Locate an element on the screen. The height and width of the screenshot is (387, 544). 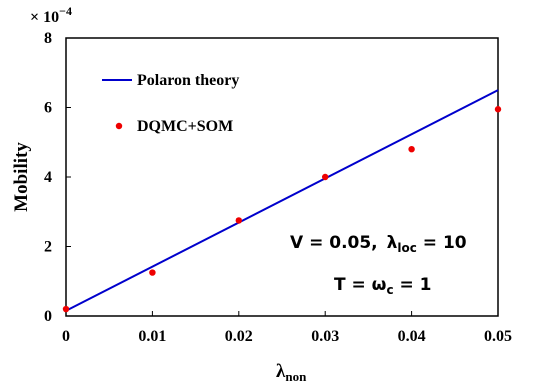
annotation-lambda-value: = 10 is located at coordinates (442, 243).